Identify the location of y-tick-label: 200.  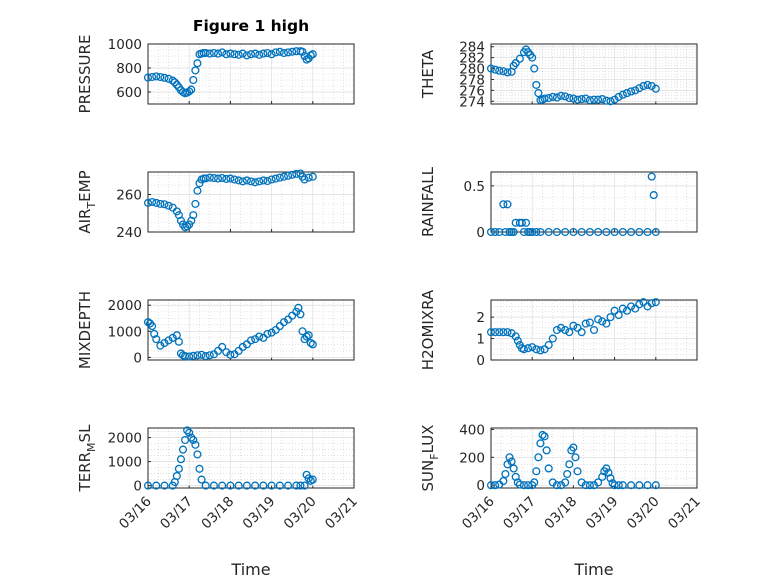
(472, 458).